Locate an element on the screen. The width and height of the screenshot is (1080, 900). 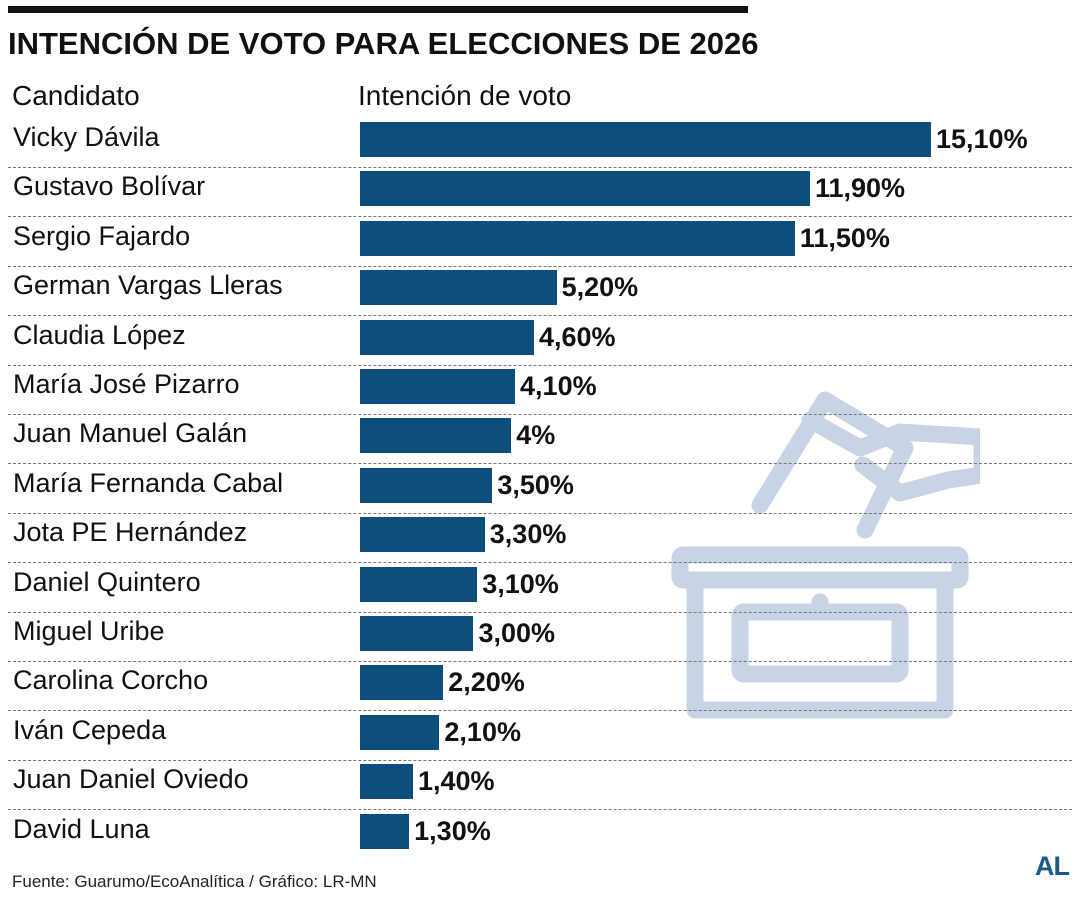
bar-row: Jota PE Hernández 3,30% is located at coordinates (540, 539).